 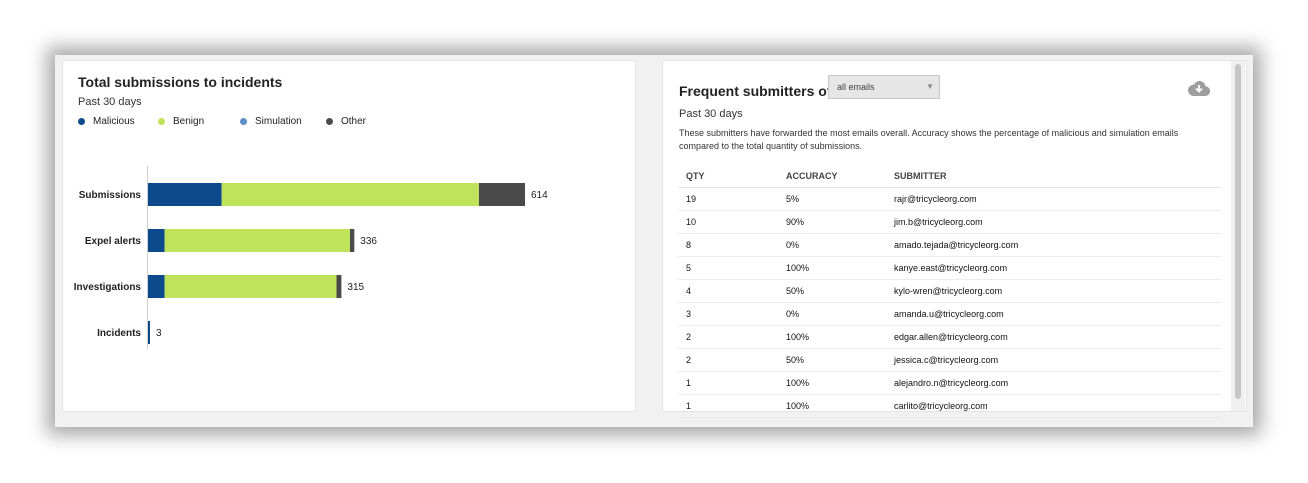 I want to click on category-label: Expel alerts, so click(x=113, y=241).